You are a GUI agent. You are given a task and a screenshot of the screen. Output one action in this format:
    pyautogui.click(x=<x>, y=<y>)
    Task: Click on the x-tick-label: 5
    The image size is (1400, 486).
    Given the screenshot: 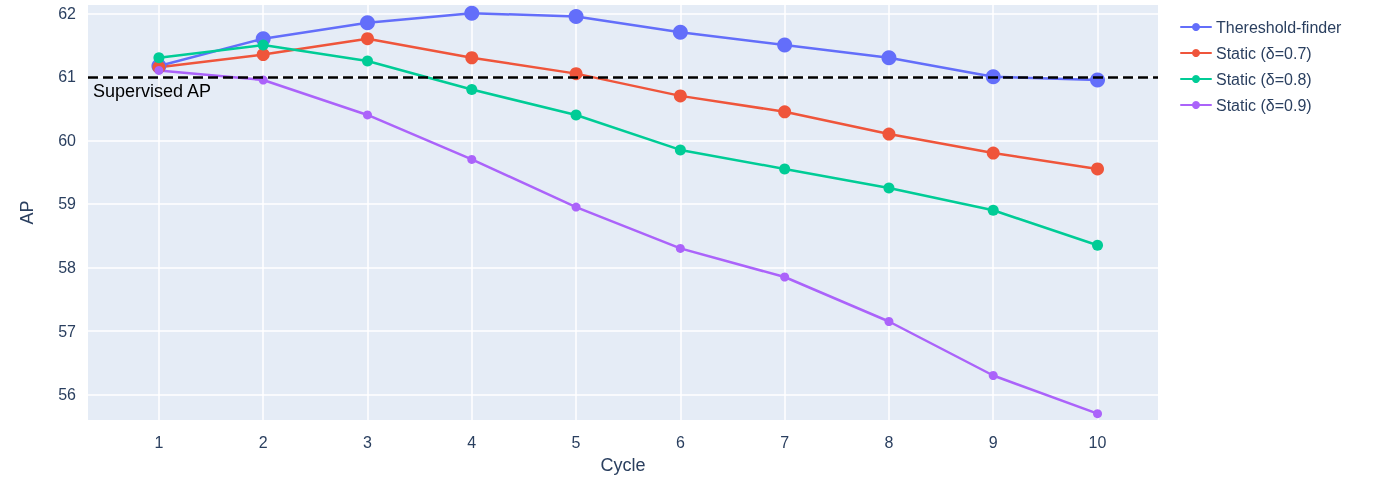 What is the action you would take?
    pyautogui.click(x=576, y=442)
    